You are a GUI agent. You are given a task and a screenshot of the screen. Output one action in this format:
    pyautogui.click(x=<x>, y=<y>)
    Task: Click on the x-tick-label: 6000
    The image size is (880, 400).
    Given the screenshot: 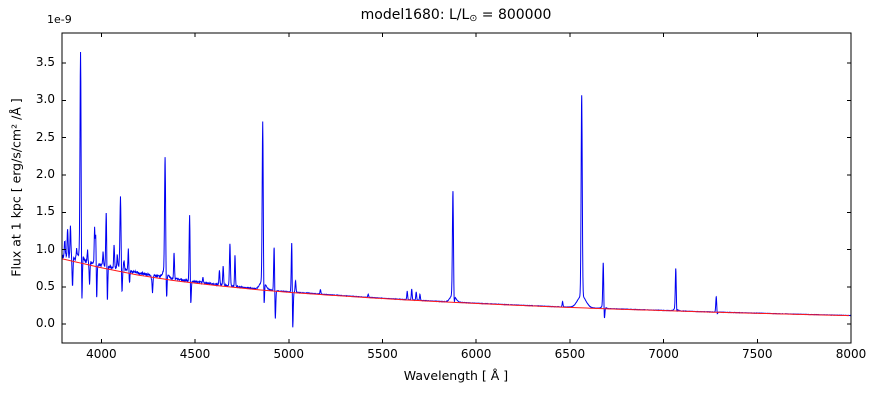 What is the action you would take?
    pyautogui.click(x=476, y=354)
    